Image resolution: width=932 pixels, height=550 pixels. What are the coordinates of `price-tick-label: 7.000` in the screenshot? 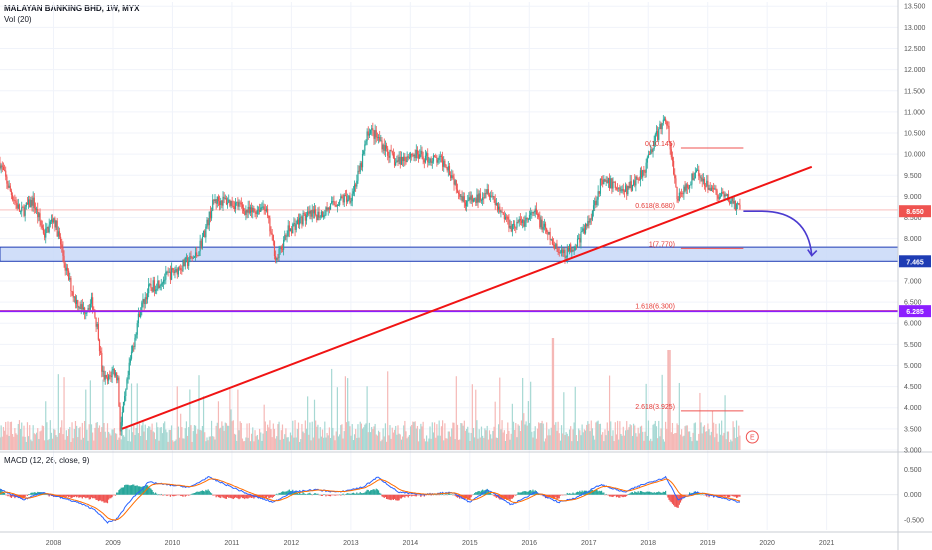 It's located at (913, 281).